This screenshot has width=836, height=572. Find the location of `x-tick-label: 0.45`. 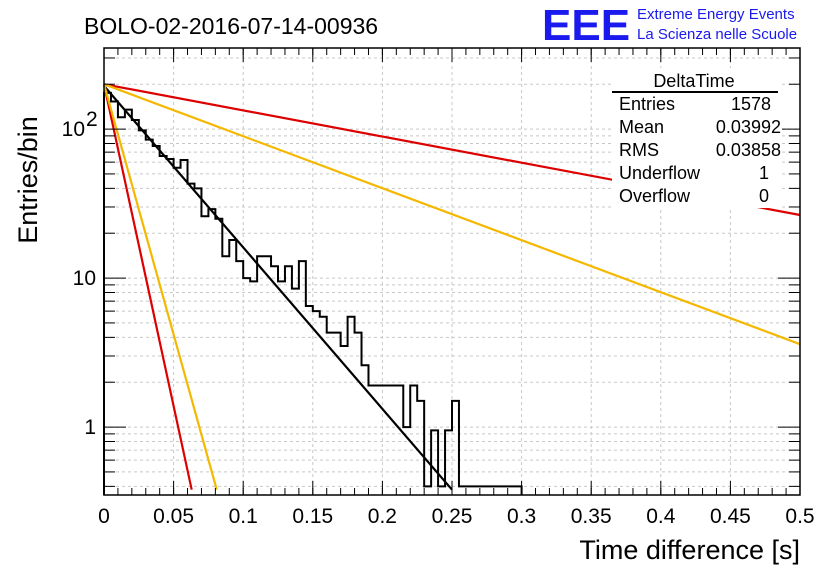

x-tick-label: 0.45 is located at coordinates (730, 516).